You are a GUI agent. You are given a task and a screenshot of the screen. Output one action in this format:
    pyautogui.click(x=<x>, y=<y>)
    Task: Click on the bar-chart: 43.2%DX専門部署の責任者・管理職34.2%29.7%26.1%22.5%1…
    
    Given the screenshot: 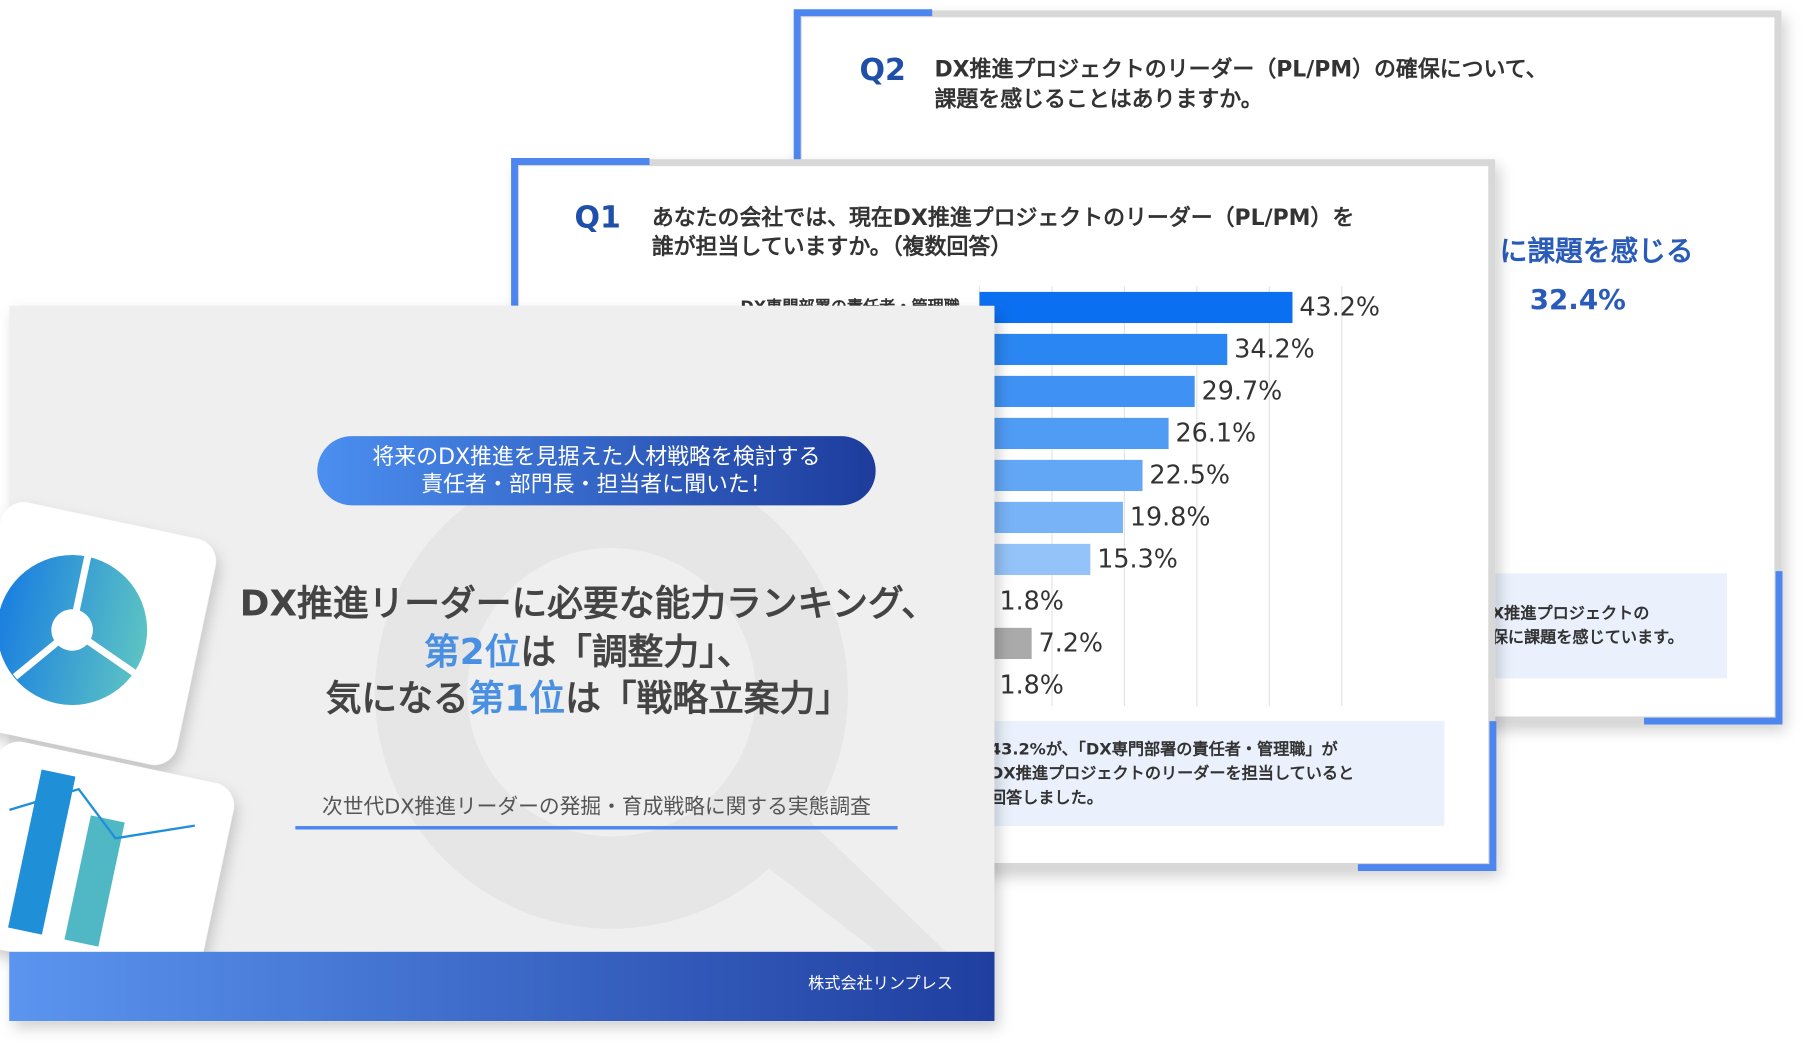 What is the action you would take?
    pyautogui.click(x=1060, y=496)
    